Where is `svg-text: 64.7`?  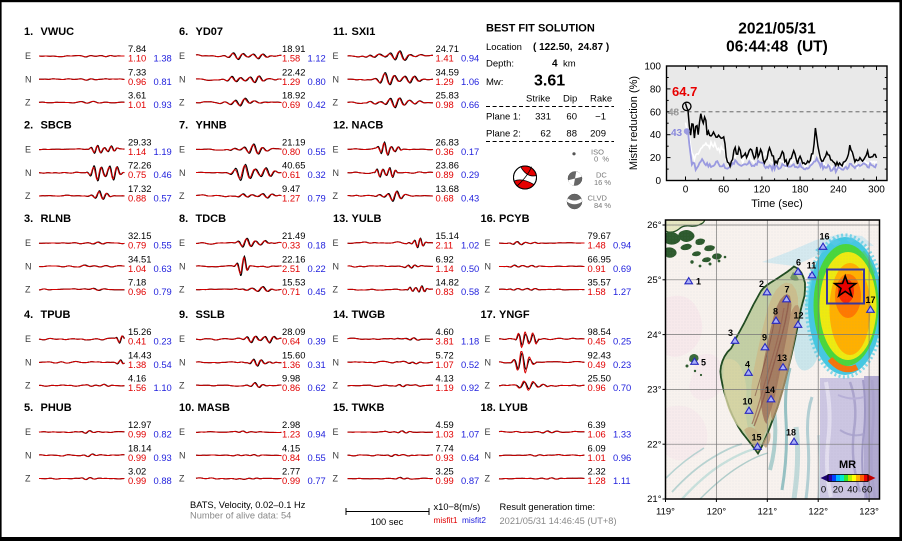
svg-text: 64.7 is located at coordinates (684, 91).